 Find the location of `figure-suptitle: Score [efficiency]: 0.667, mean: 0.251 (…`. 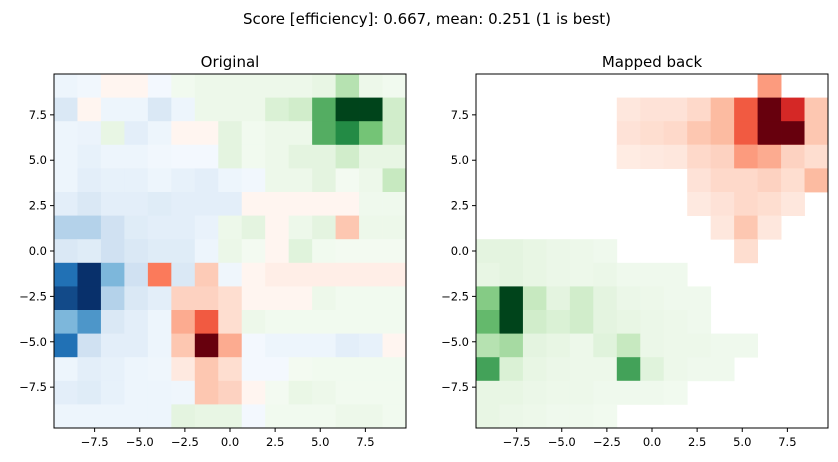

figure-suptitle: Score [efficiency]: 0.667, mean: 0.251 (… is located at coordinates (427, 19).